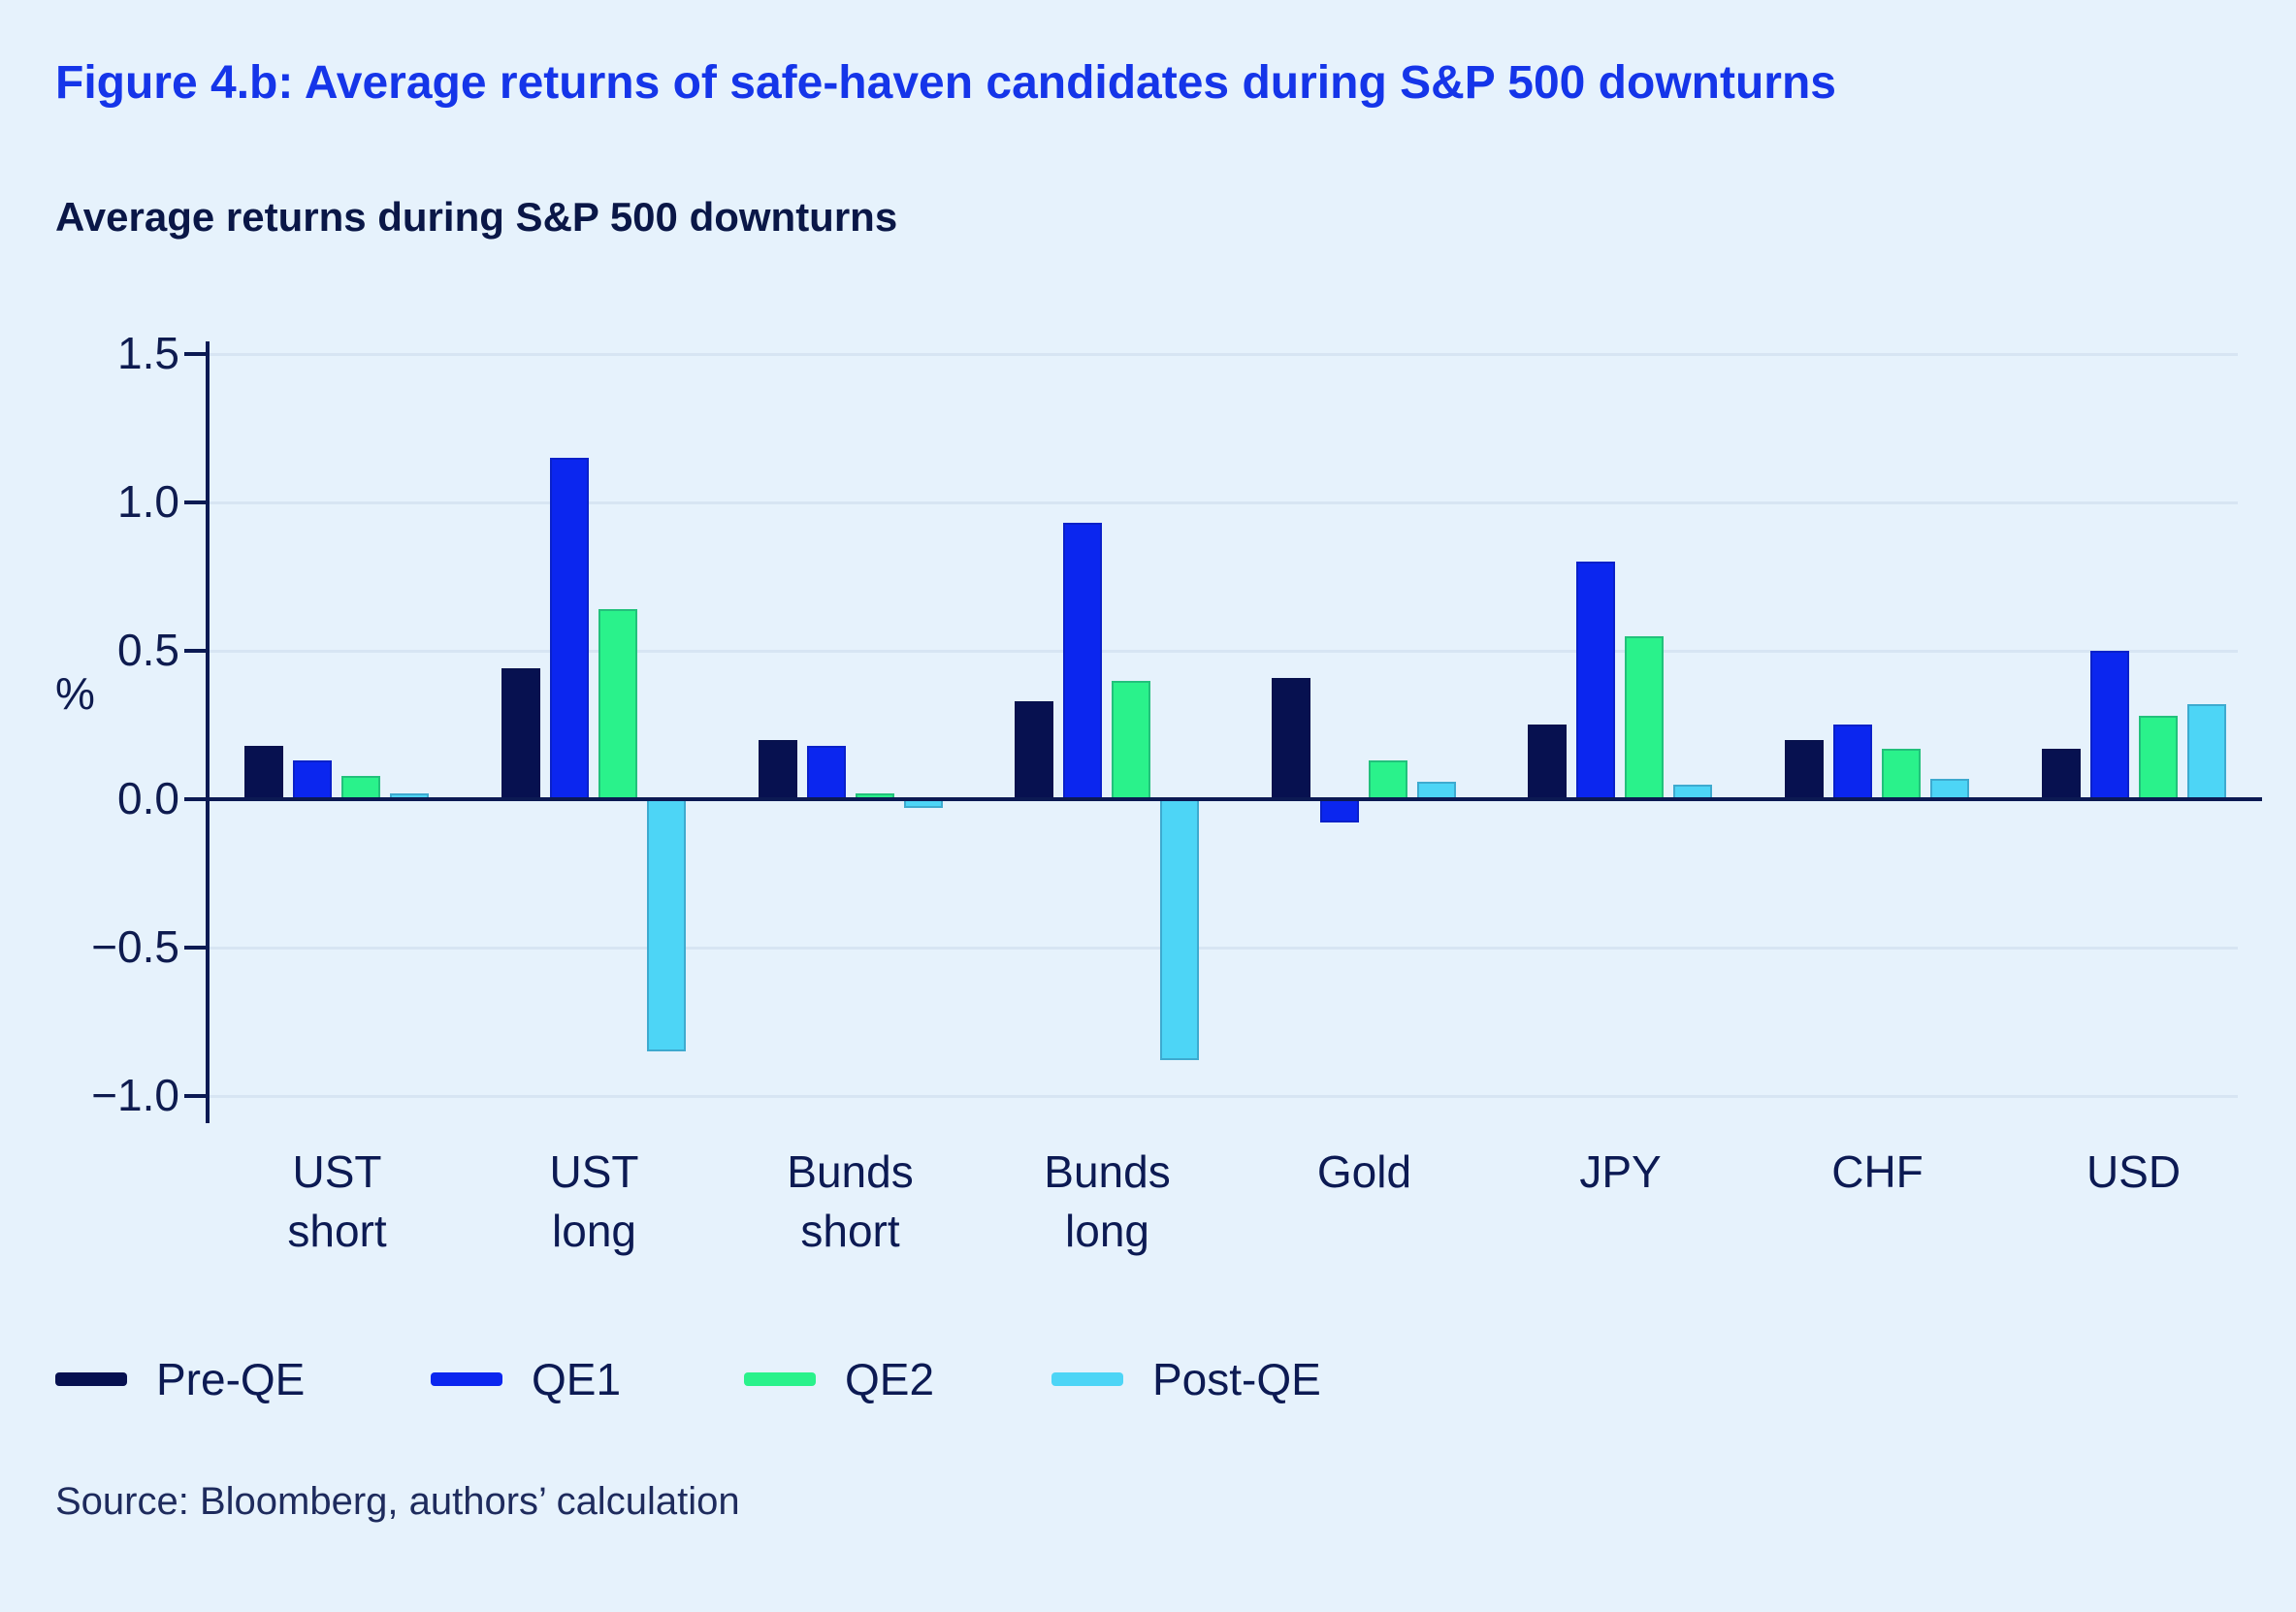  What do you see at coordinates (477, 217) in the screenshot?
I see `chart-subtitle: Average returns during S&P 500 downturns` at bounding box center [477, 217].